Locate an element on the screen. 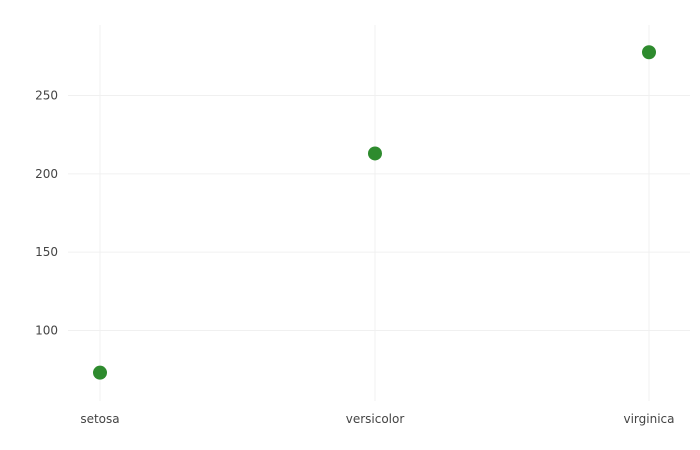 This screenshot has height=450, width=700. y-tick-label: 200 is located at coordinates (46, 174).